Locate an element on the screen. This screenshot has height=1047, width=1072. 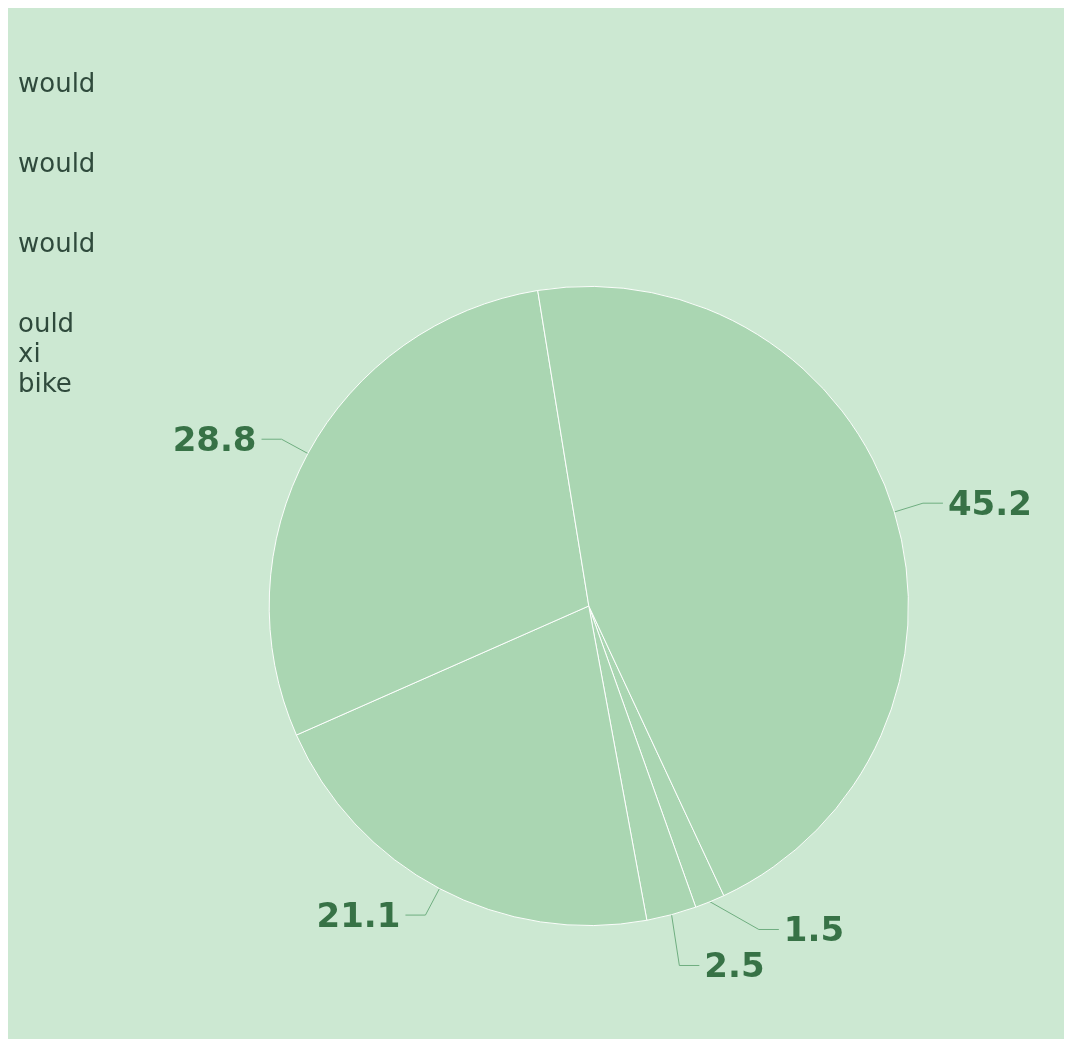
data-label: 28.8 is located at coordinates (214, 439).